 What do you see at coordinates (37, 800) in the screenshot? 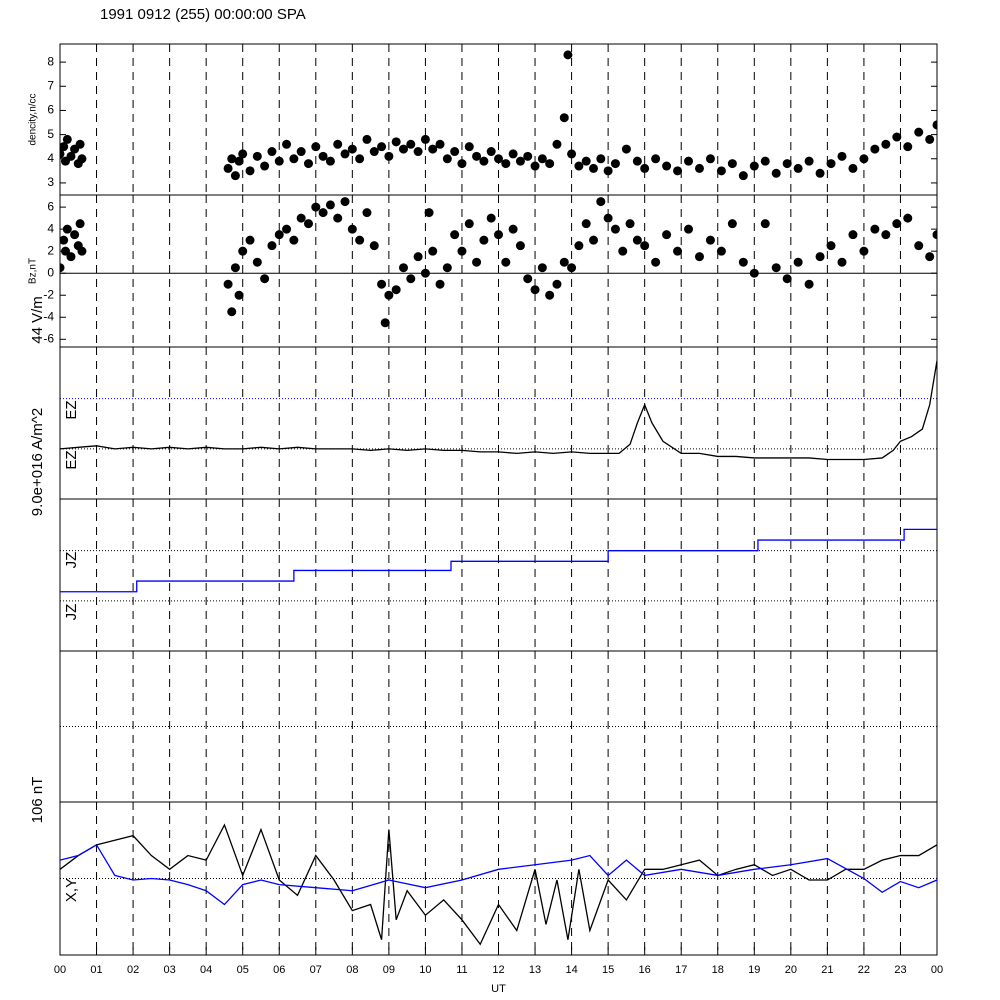
I see `scale-label: 106 nT` at bounding box center [37, 800].